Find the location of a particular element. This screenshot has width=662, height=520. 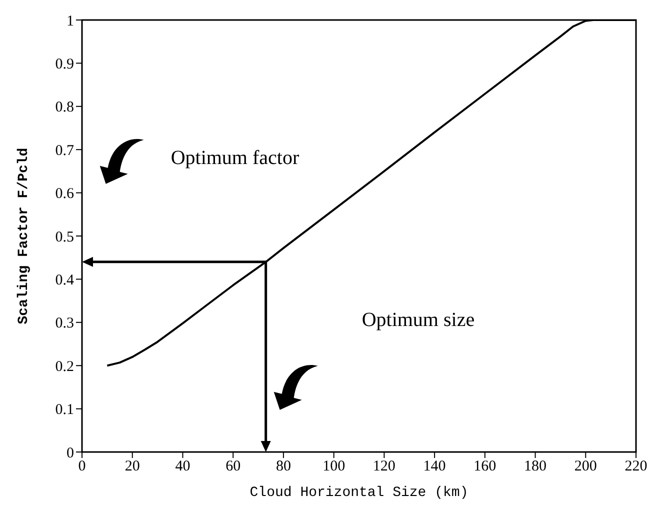

x-tick-label: 160 is located at coordinates (485, 466).